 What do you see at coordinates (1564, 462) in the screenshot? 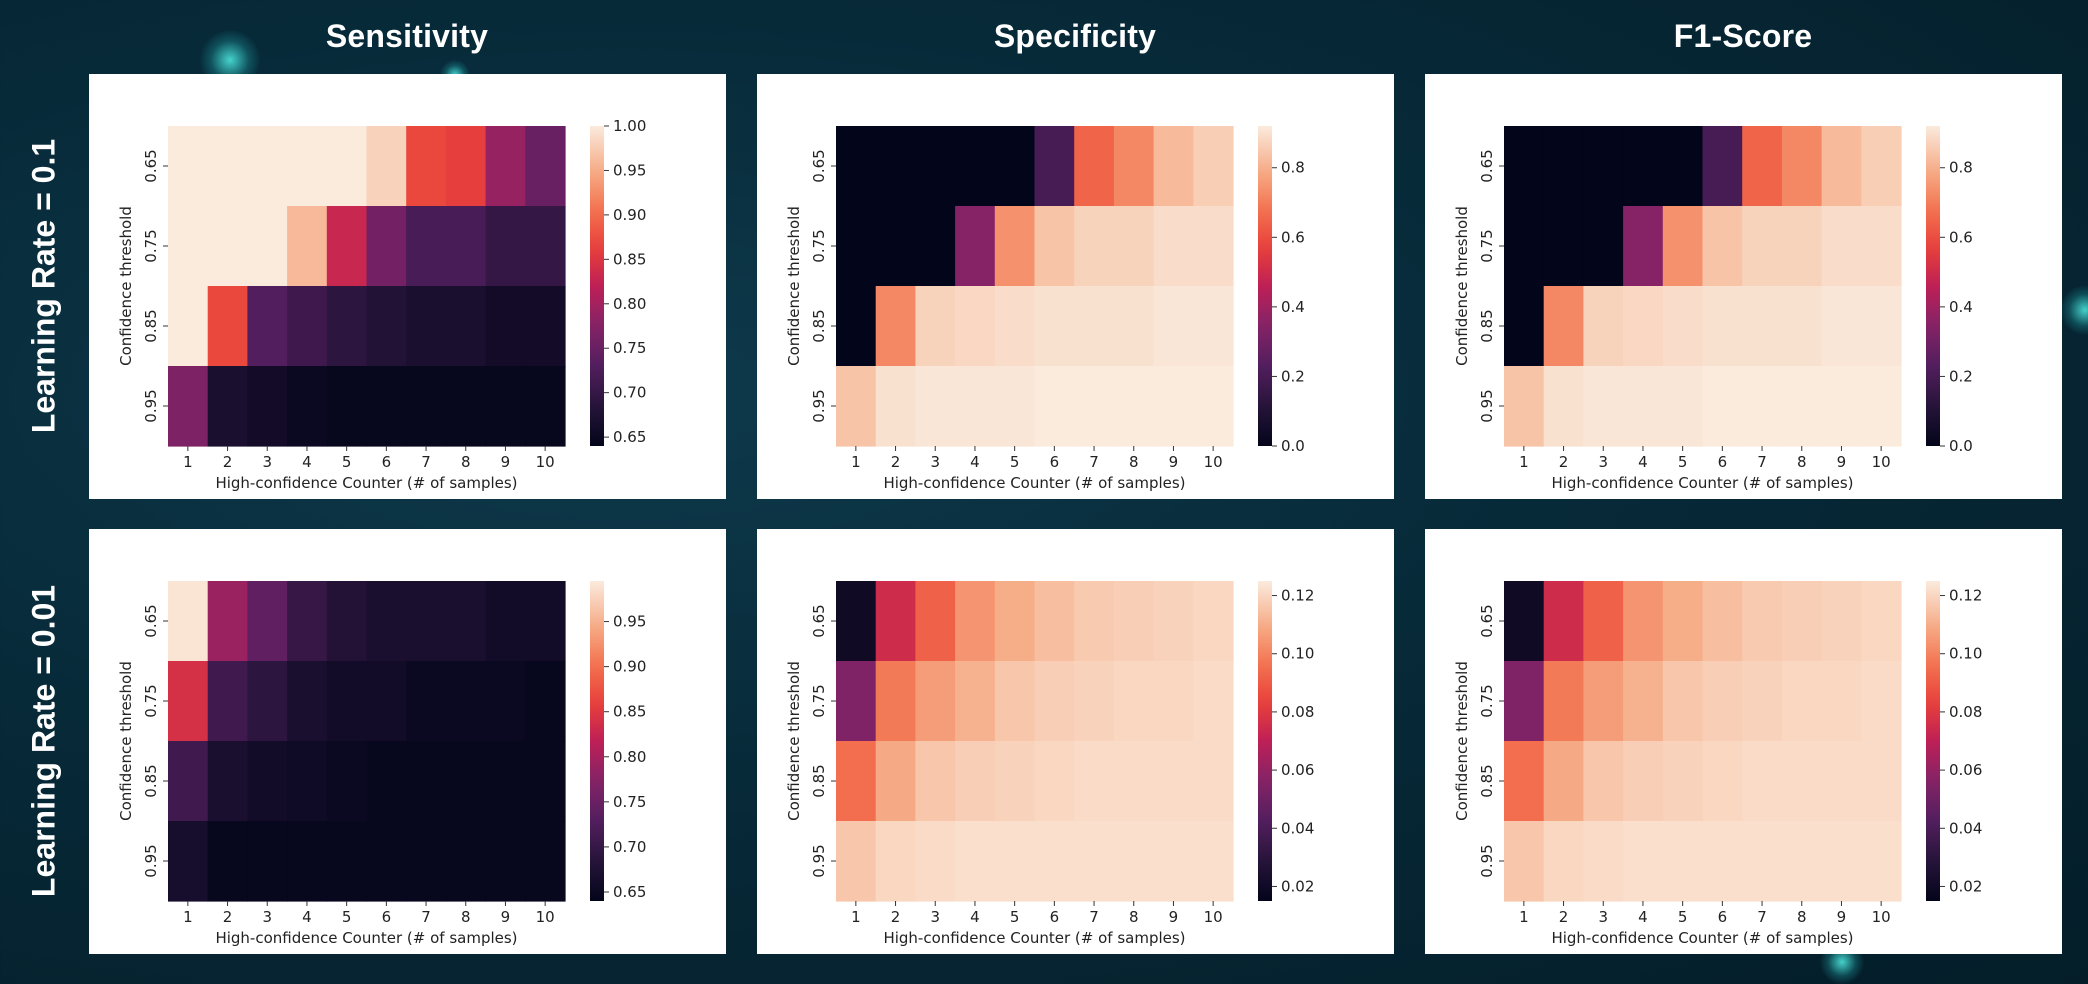
I see `x-tick-label: 2` at bounding box center [1564, 462].